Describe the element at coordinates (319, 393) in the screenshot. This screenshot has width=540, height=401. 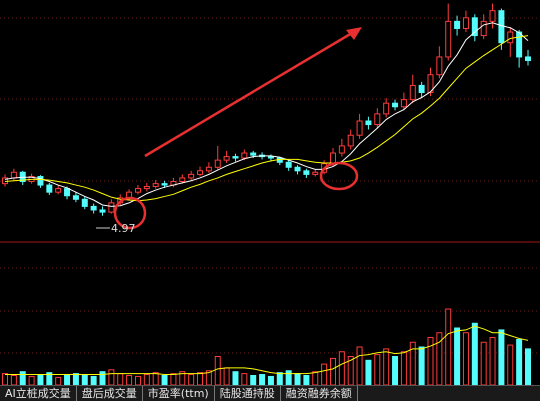
I see `tab: 融资融券余额` at that location.